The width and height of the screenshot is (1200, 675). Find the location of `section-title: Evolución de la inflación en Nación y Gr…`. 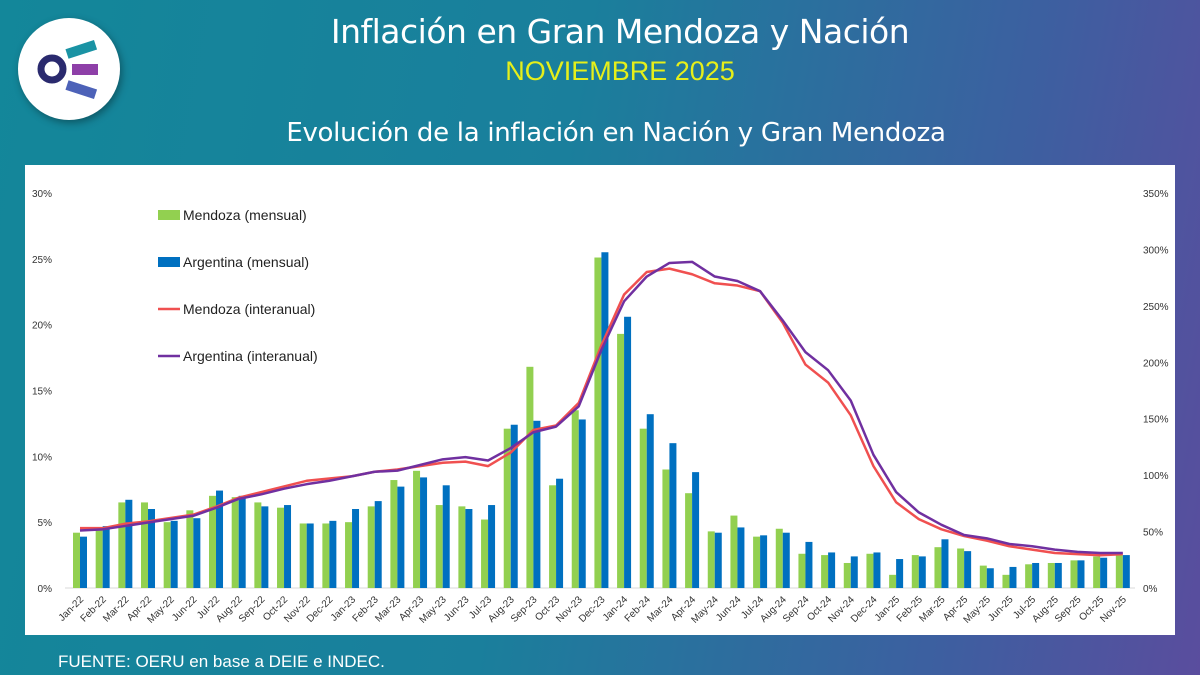

section-title: Evolución de la inflación en Nación y Gr… is located at coordinates (616, 133).